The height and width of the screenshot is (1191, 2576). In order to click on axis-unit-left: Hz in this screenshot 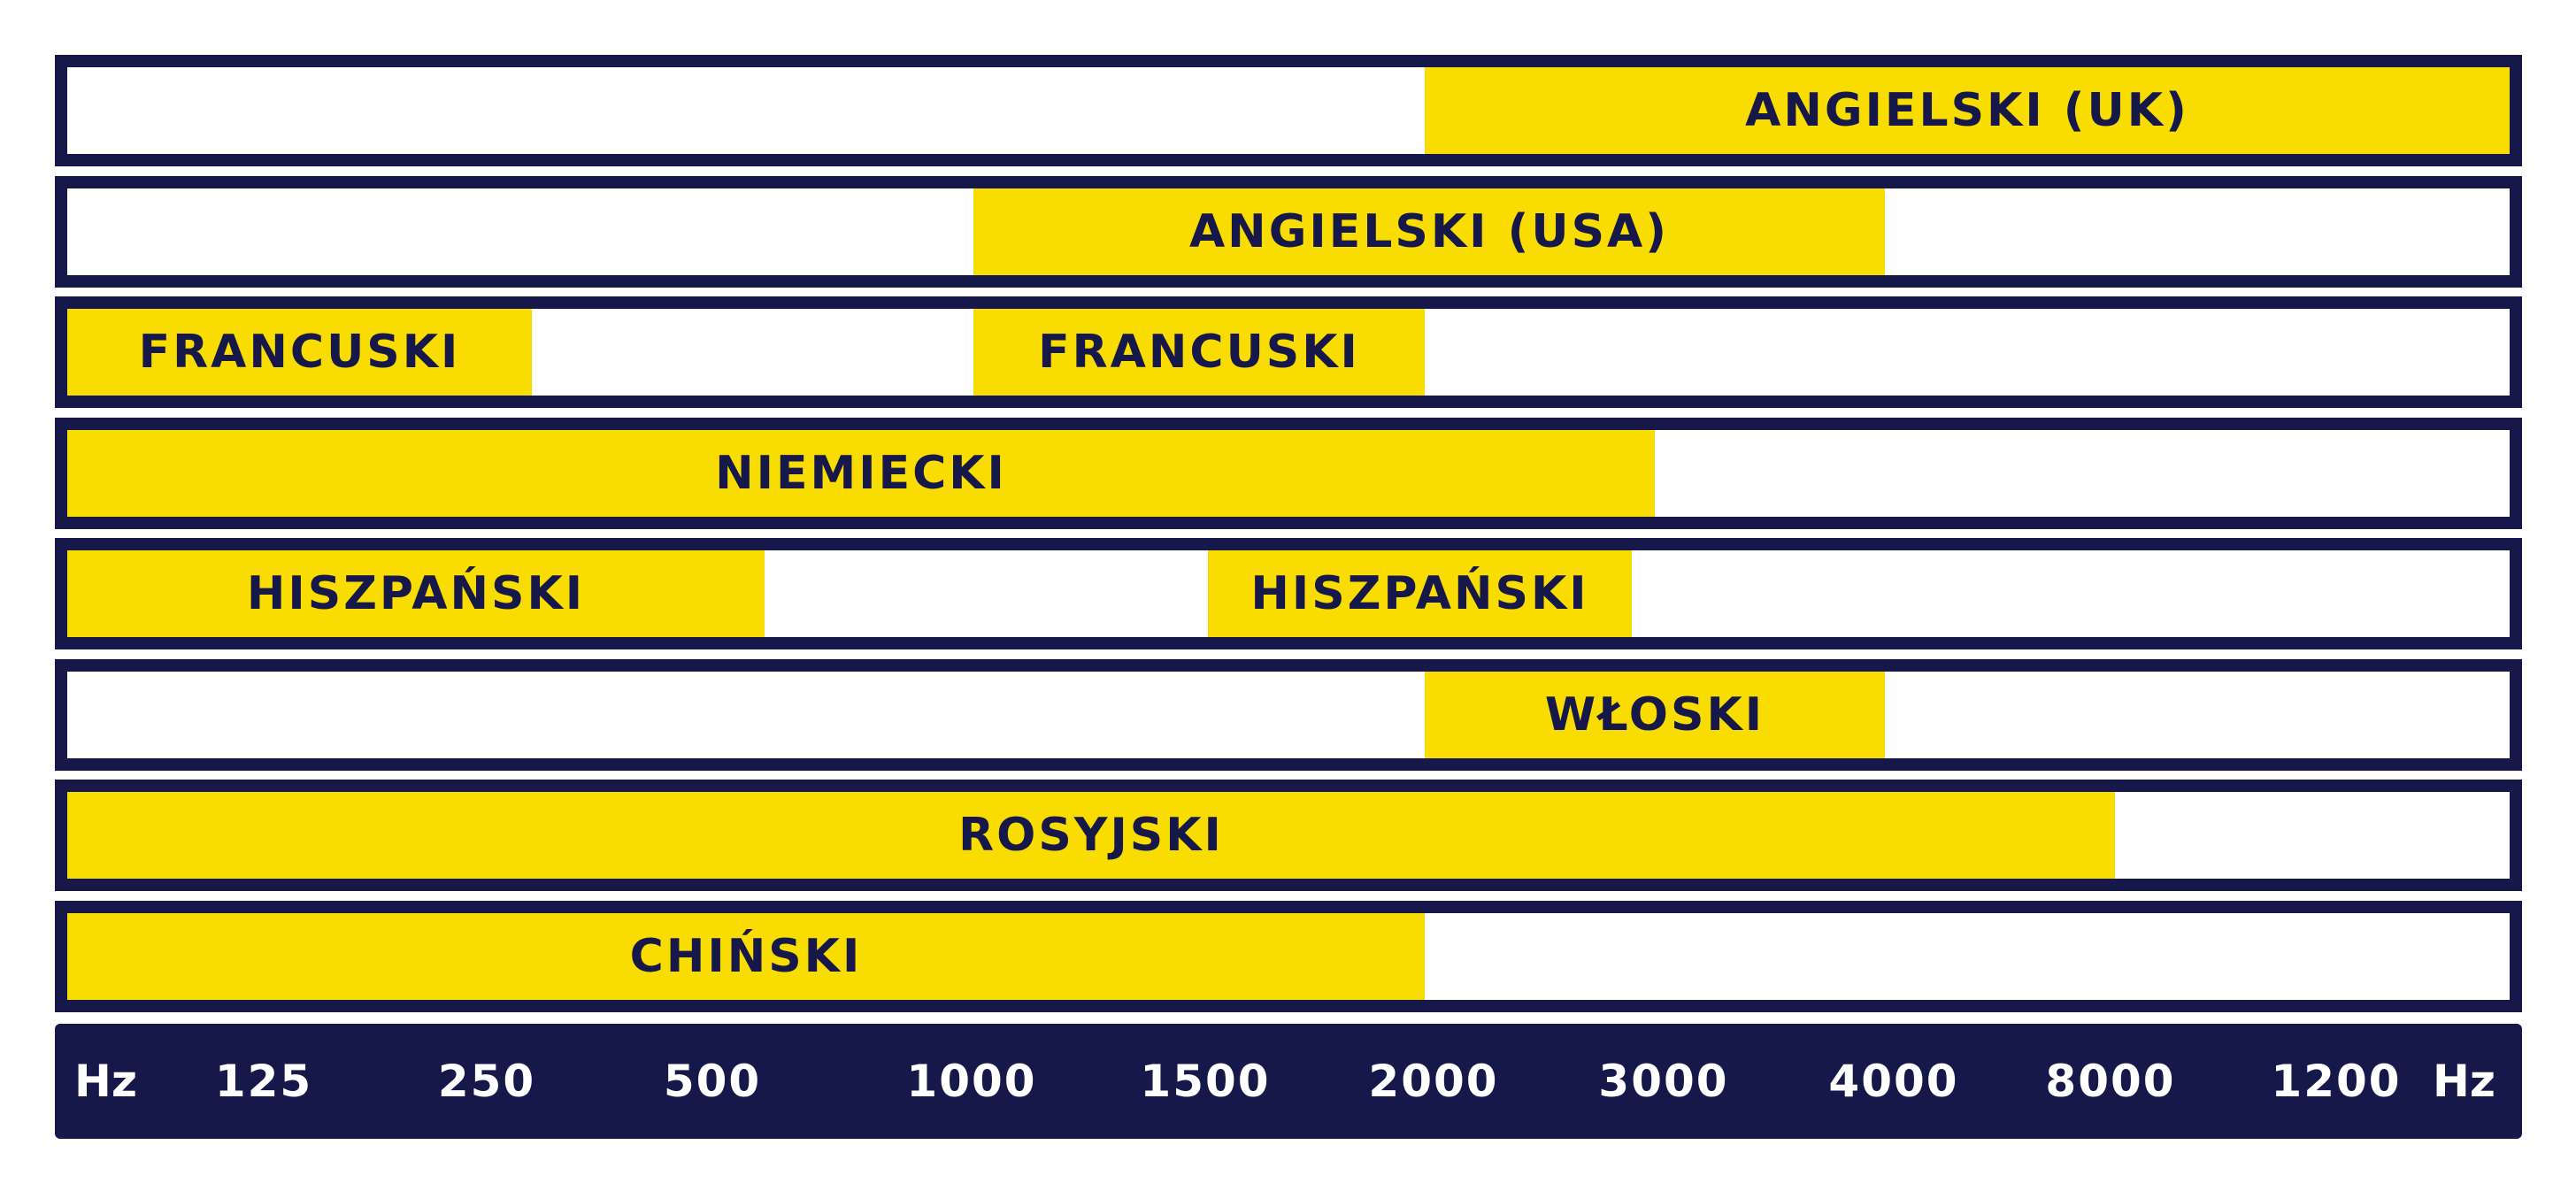, I will do `click(105, 1081)`.